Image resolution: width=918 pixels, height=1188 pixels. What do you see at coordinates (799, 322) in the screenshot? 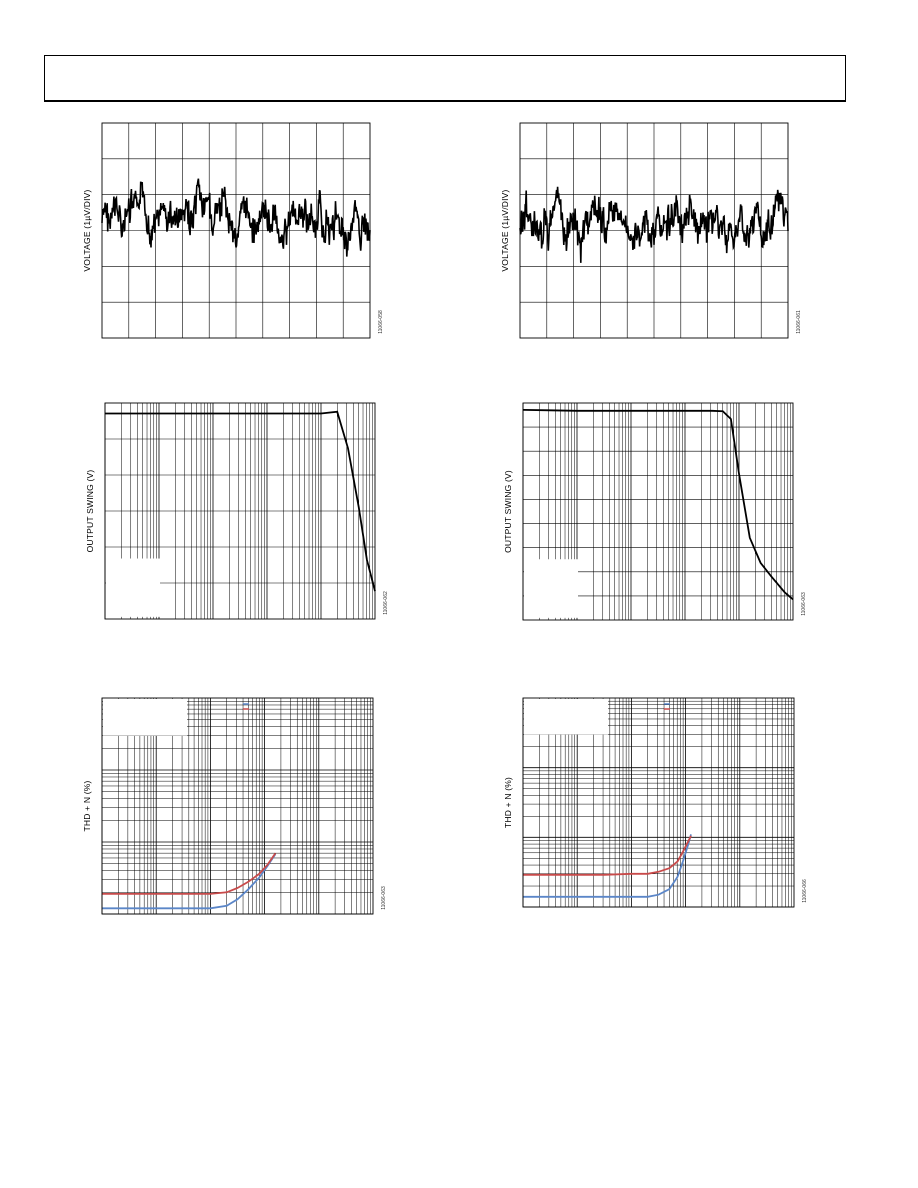
I see `figure-id: 11066-061` at bounding box center [799, 322].